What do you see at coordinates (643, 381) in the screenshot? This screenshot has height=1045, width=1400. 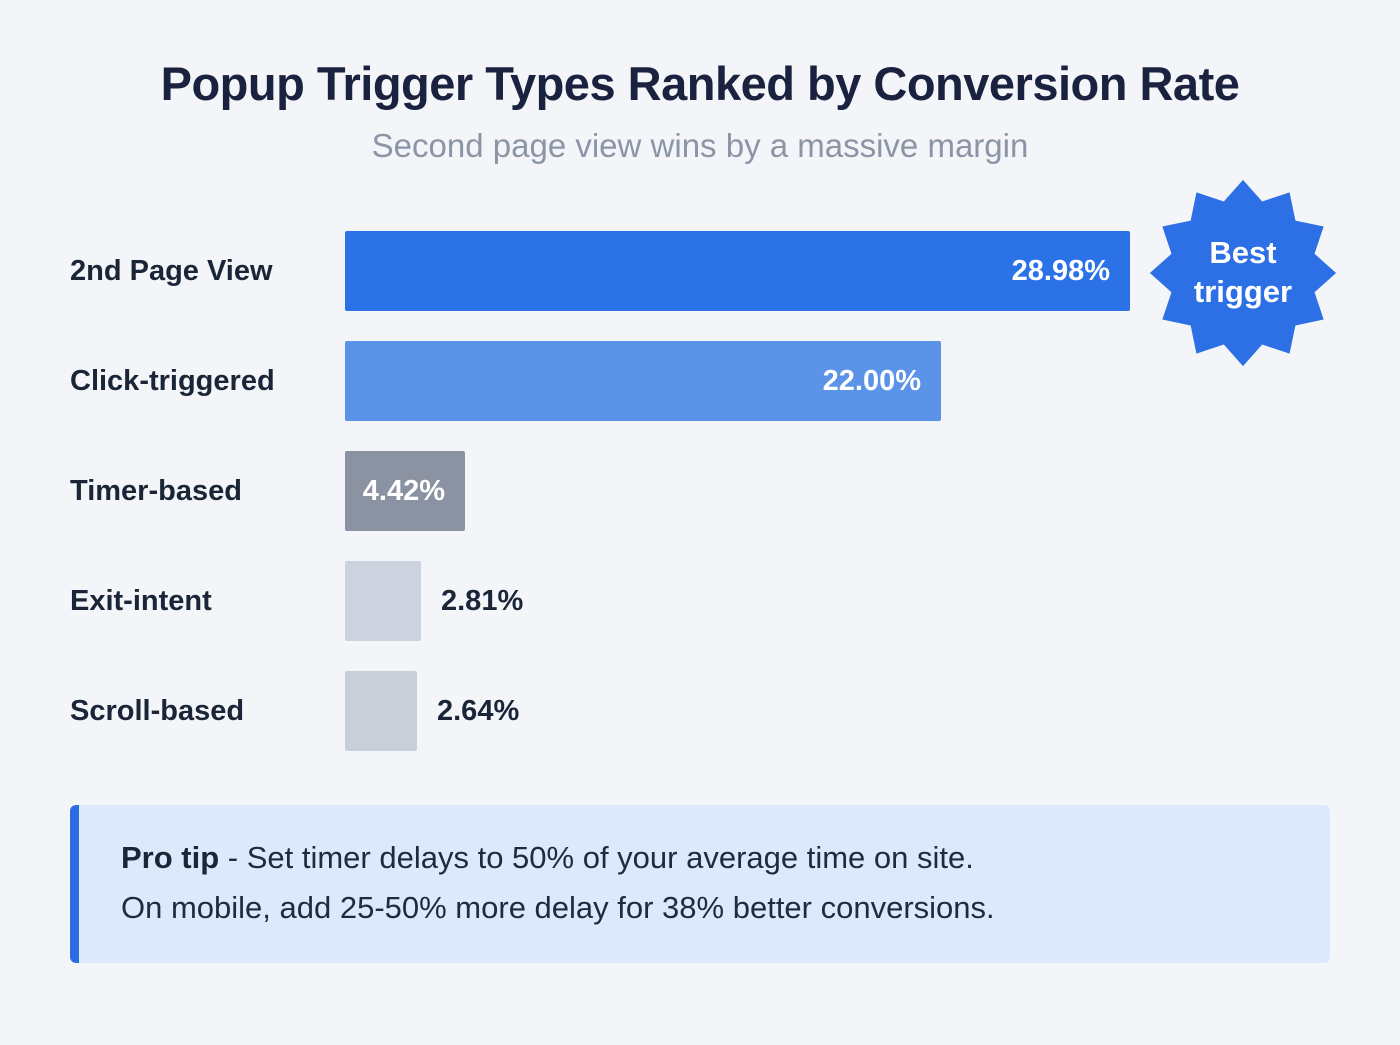 I see `bar-click-triggered: 22.00%` at bounding box center [643, 381].